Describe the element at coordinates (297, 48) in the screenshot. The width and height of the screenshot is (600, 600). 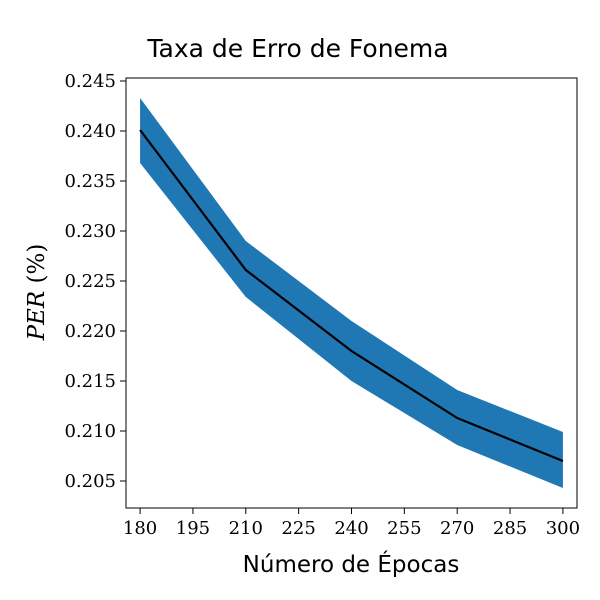
I see `chart-title: Taxa de Erro de Fonema` at that location.